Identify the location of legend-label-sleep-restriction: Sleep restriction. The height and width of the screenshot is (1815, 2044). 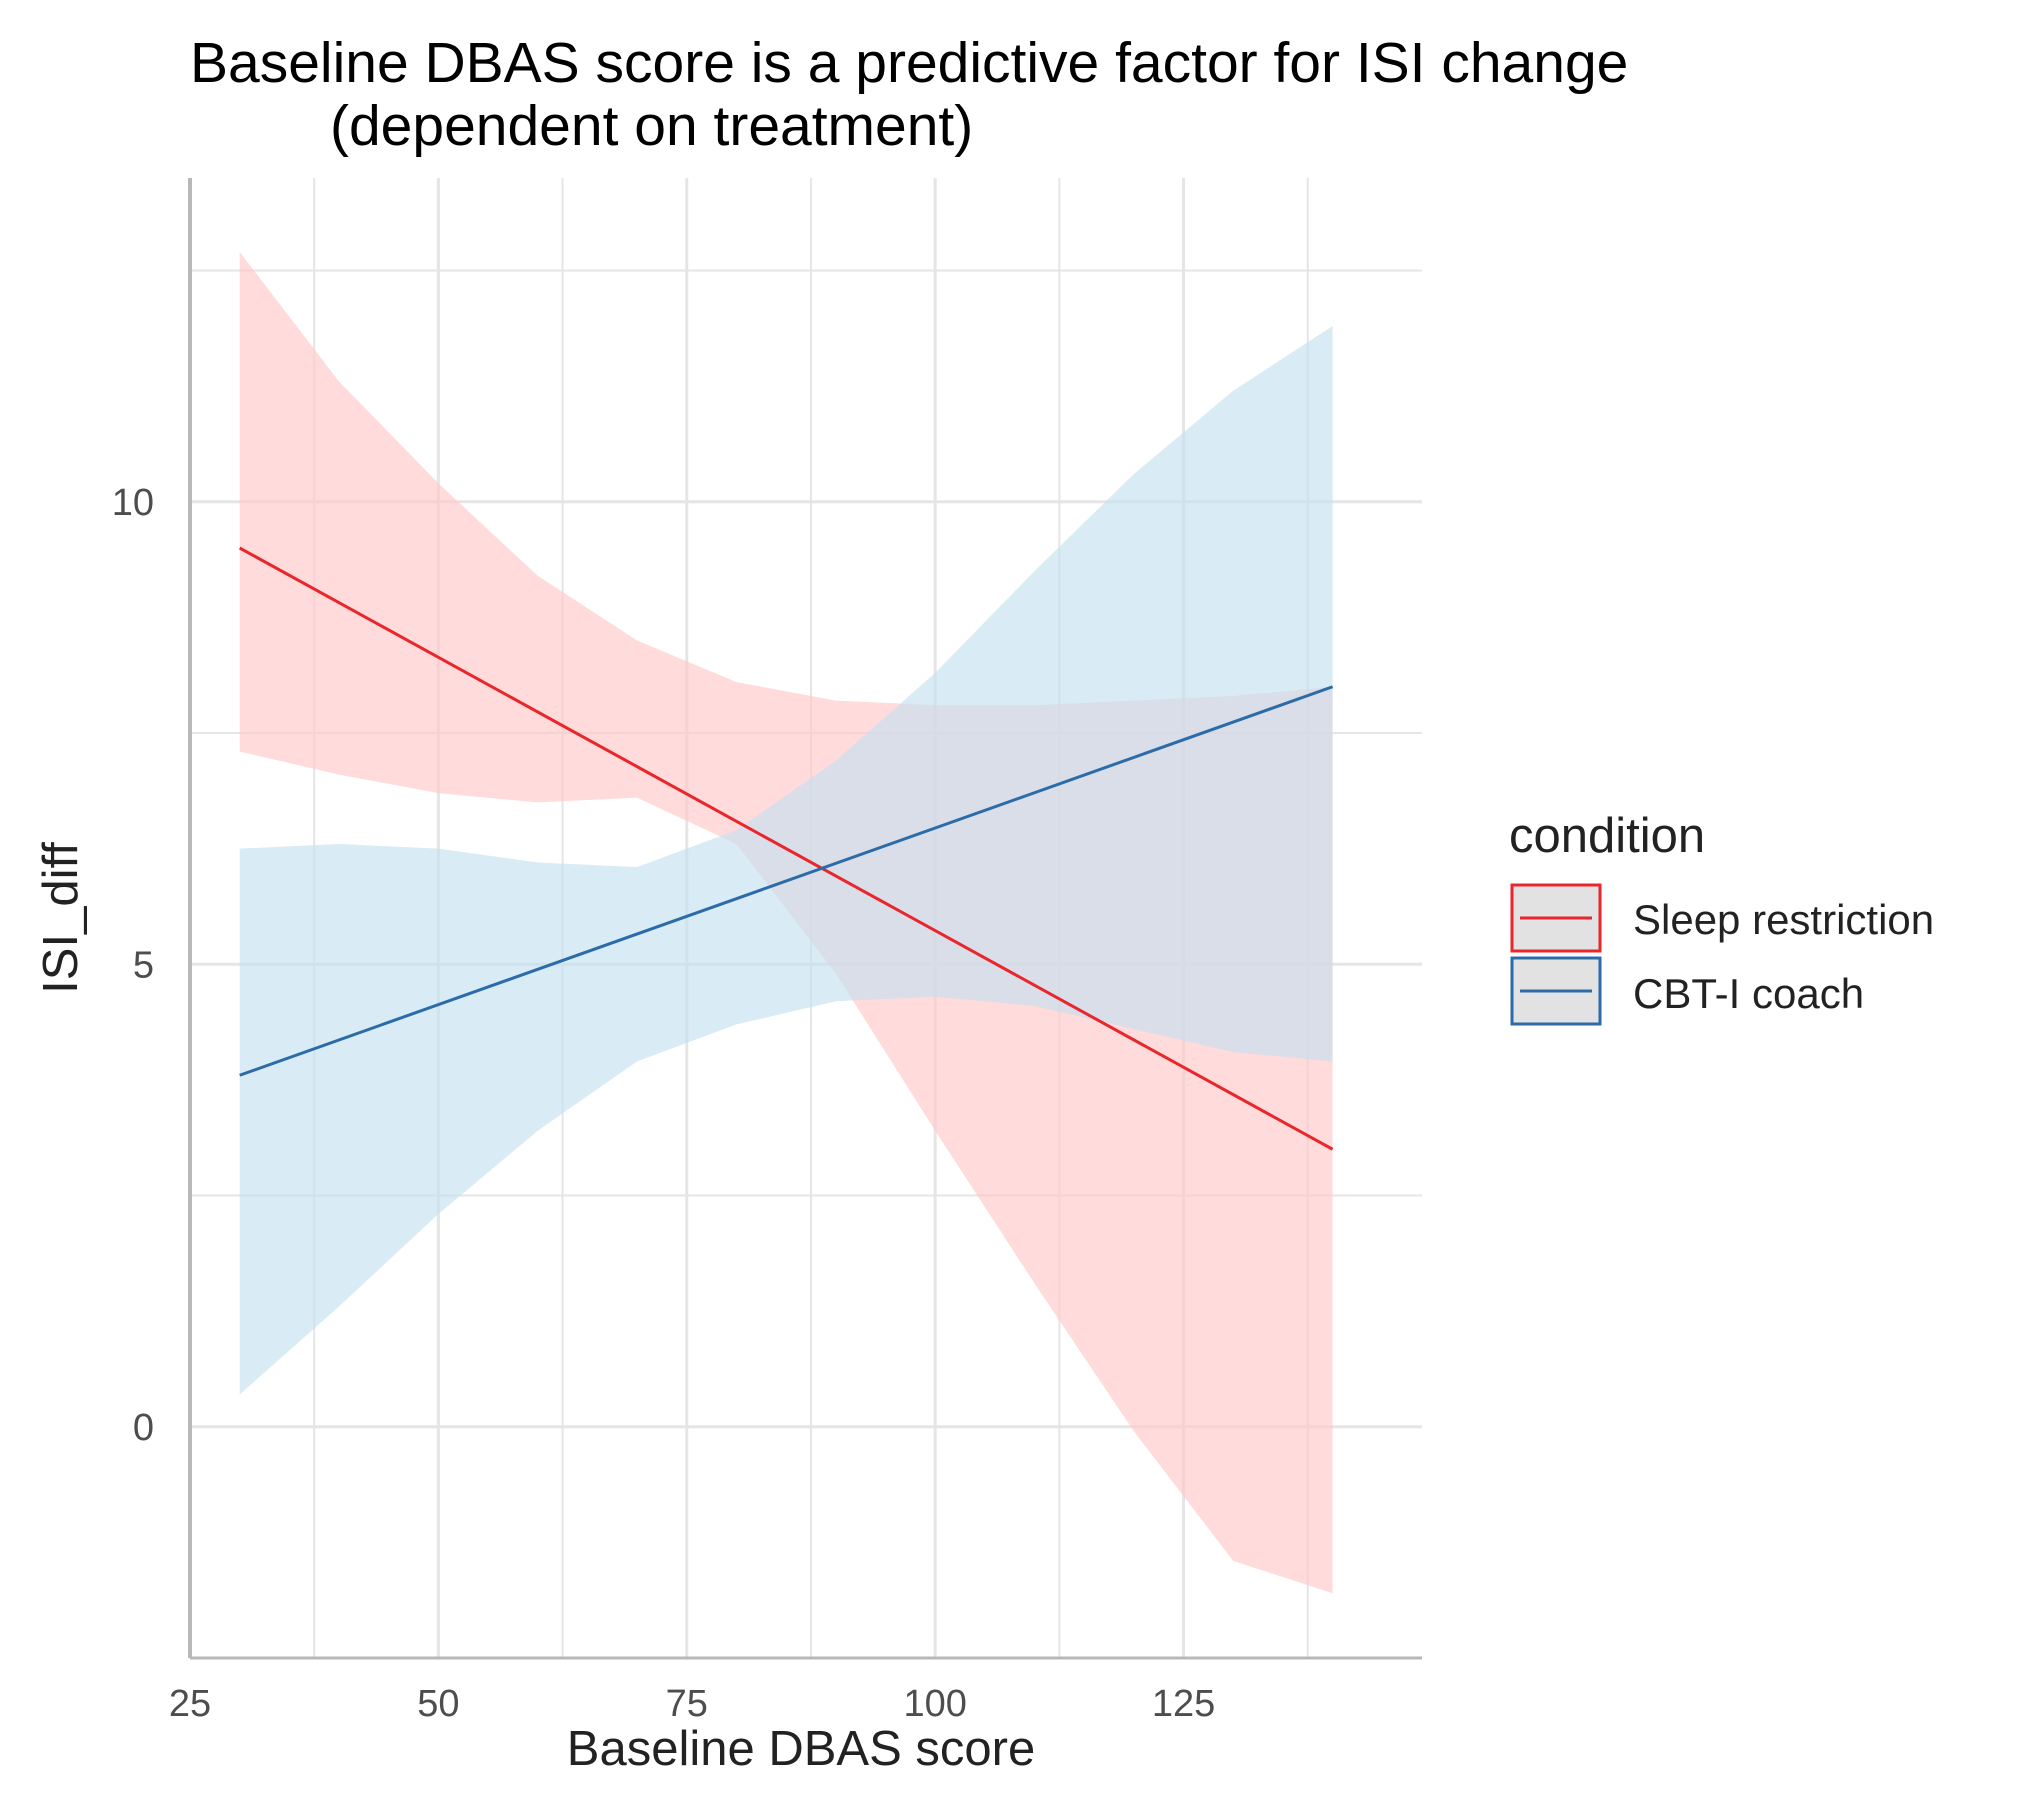
(1783, 919).